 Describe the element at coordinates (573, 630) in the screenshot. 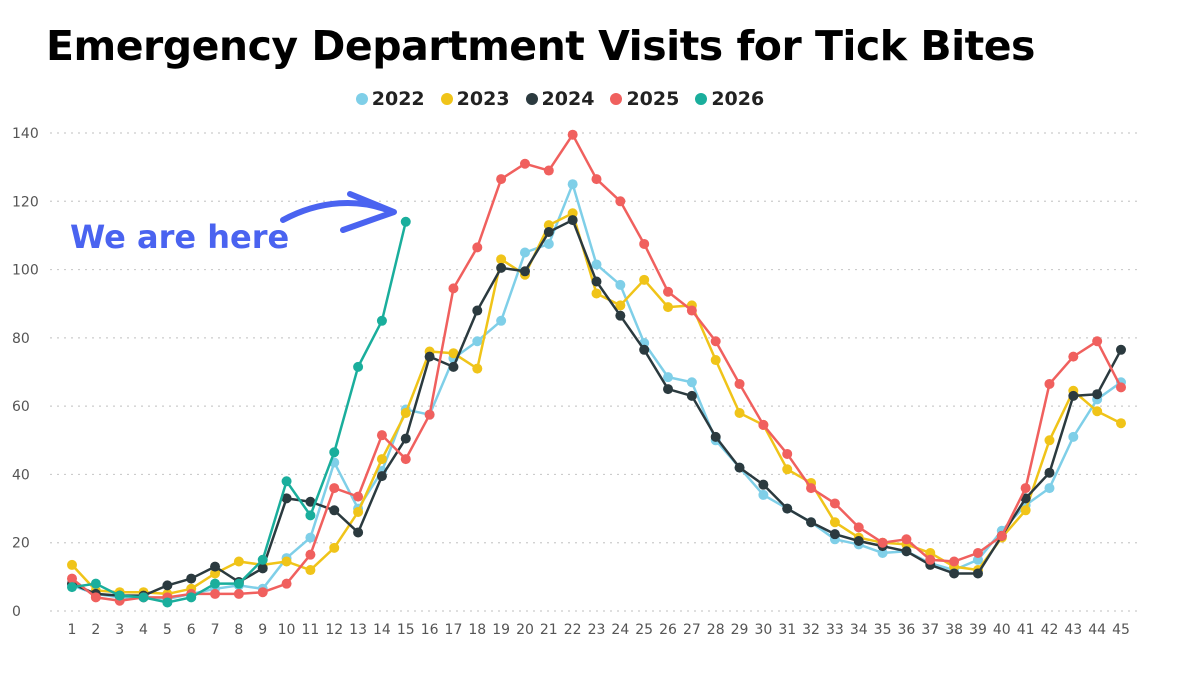

I see `x-tick-label: 22` at that location.